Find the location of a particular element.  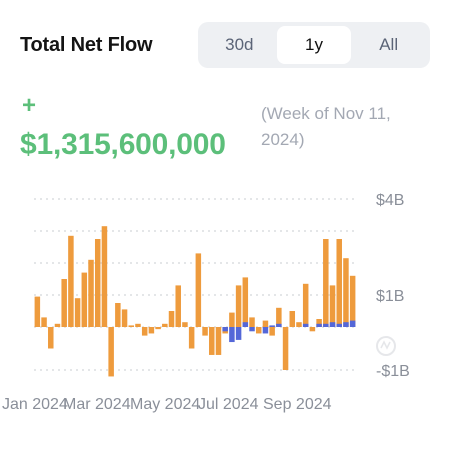

range-toggle: 30d 1y All is located at coordinates (314, 45).